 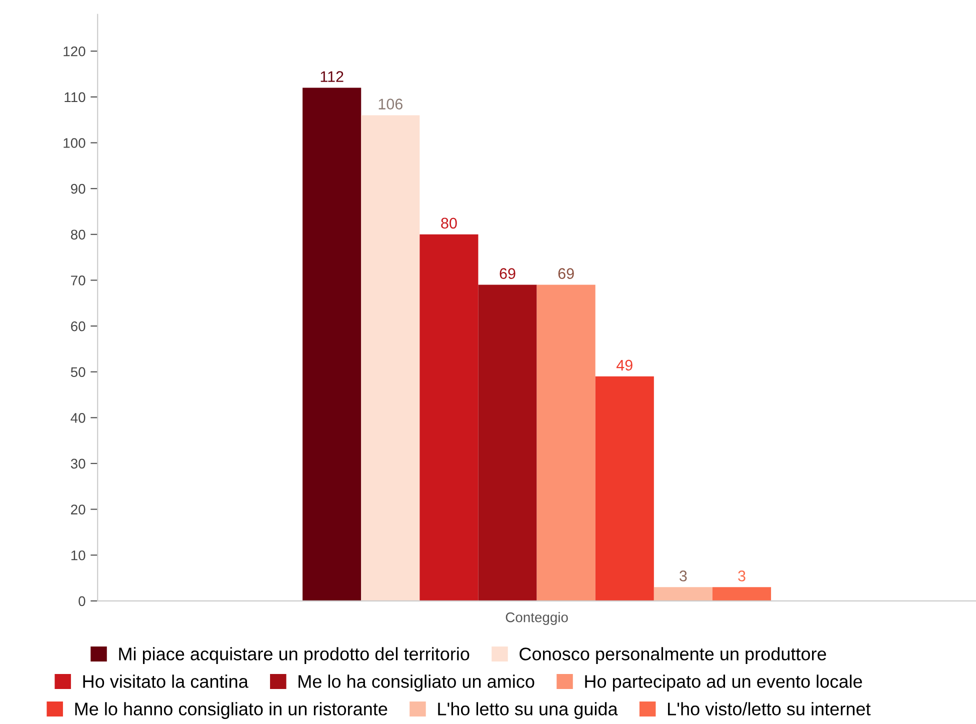 I want to click on y-tick-label: 60, so click(x=78, y=326).